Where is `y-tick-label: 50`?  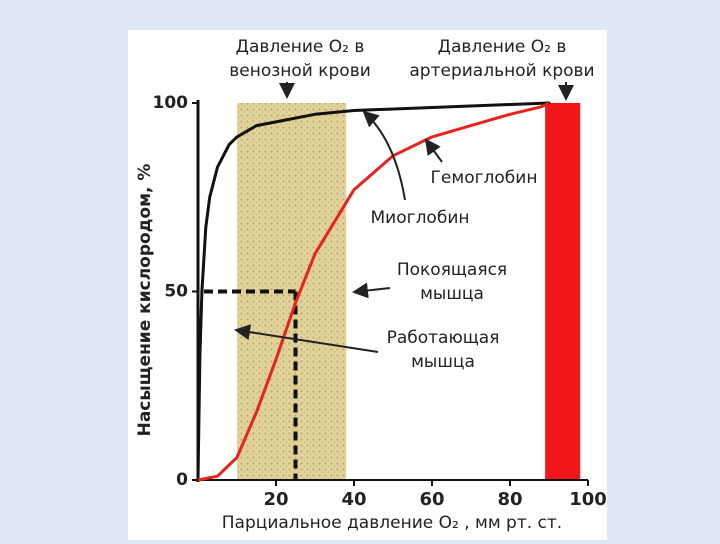 y-tick-label: 50 is located at coordinates (176, 292).